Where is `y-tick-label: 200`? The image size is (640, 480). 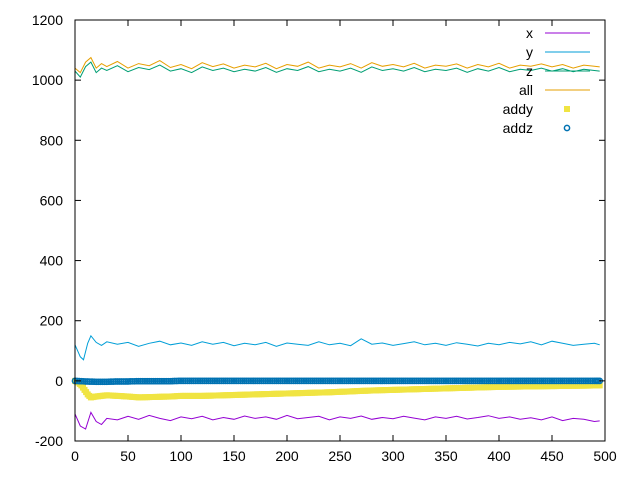
y-tick-label: 200 is located at coordinates (52, 321).